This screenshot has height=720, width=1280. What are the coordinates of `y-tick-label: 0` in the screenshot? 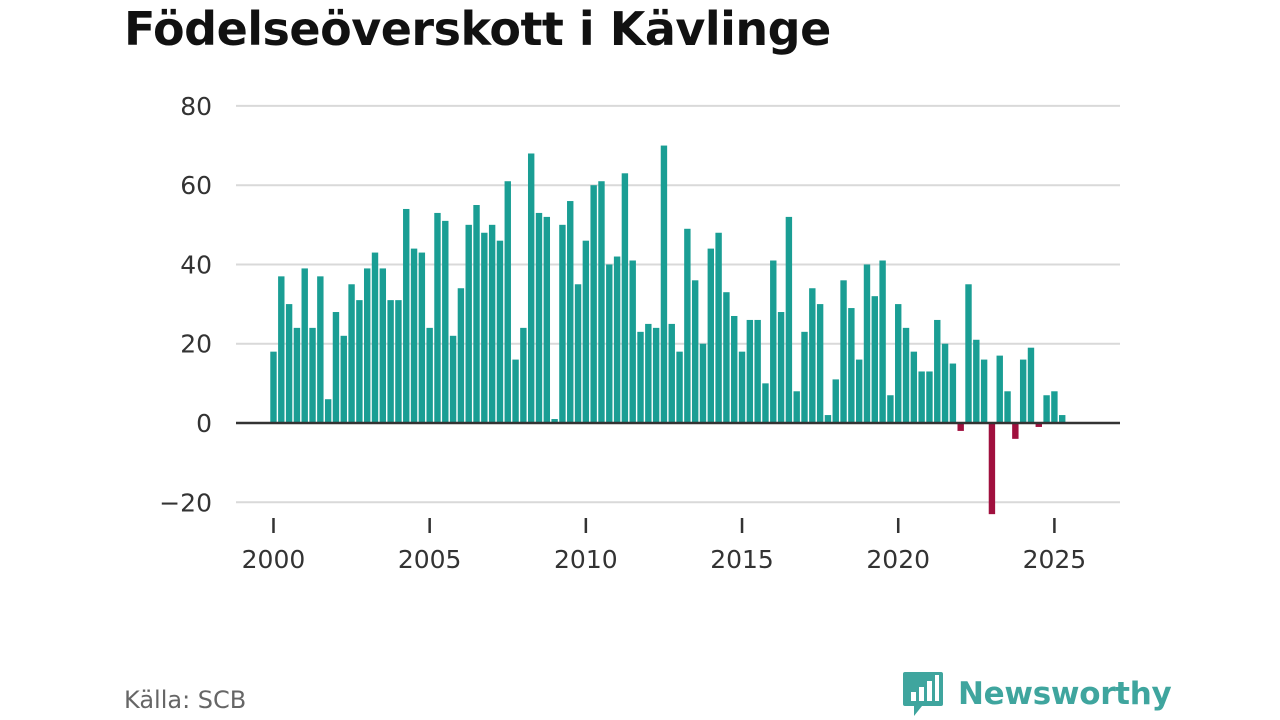 It's located at (204, 423).